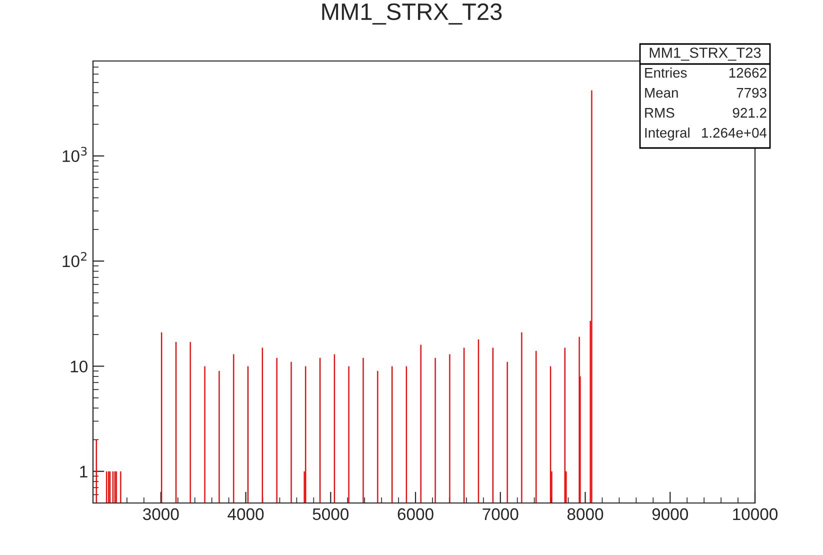 This screenshot has height=555, width=823. What do you see at coordinates (500, 514) in the screenshot?
I see `x-tick-label: 7000` at bounding box center [500, 514].